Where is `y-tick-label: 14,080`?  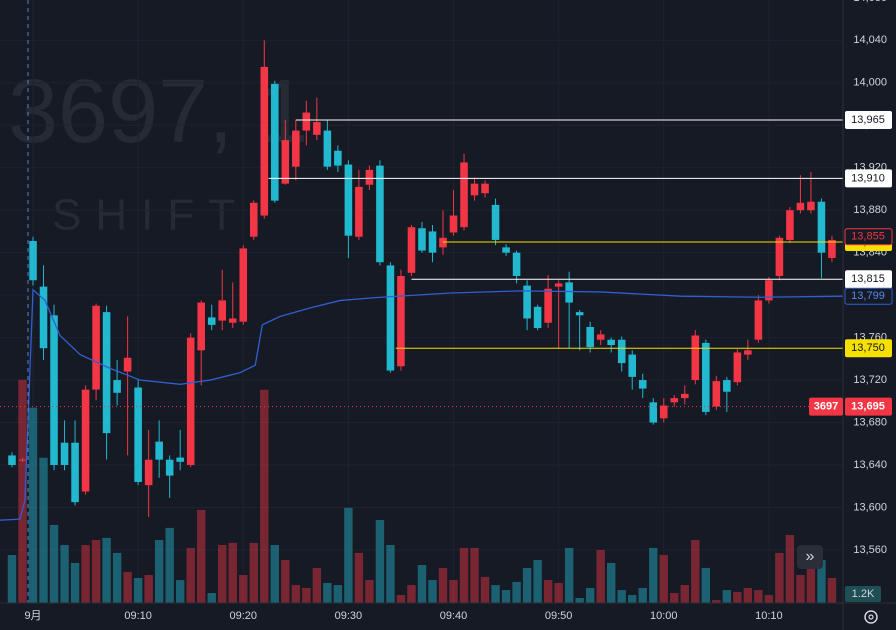
y-tick-label: 14,080 is located at coordinates (870, 2).